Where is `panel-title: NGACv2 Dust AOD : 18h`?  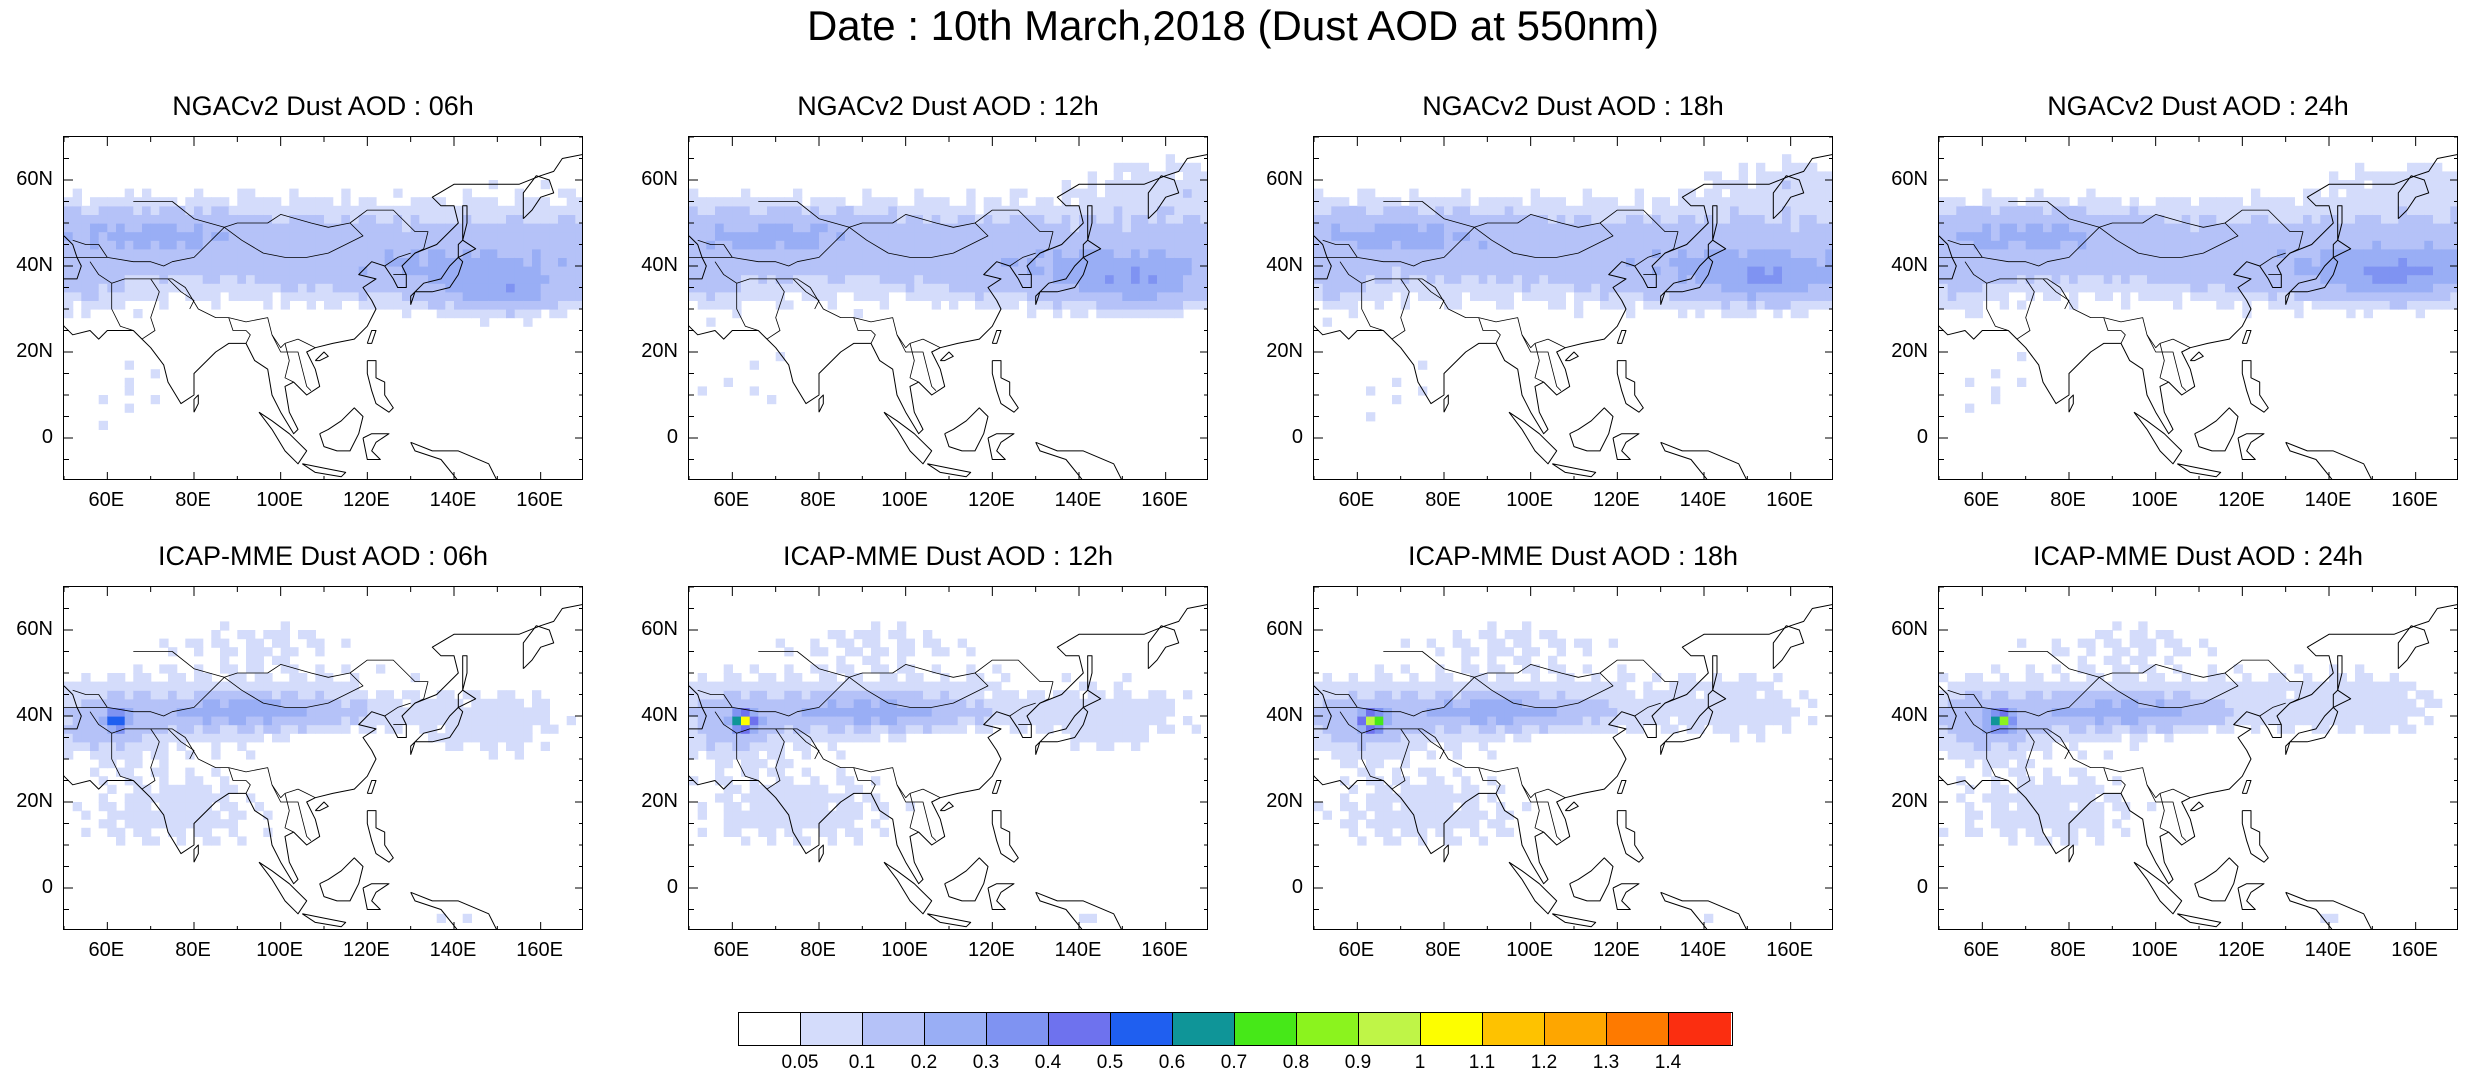
panel-title: NGACv2 Dust AOD : 18h is located at coordinates (1573, 106).